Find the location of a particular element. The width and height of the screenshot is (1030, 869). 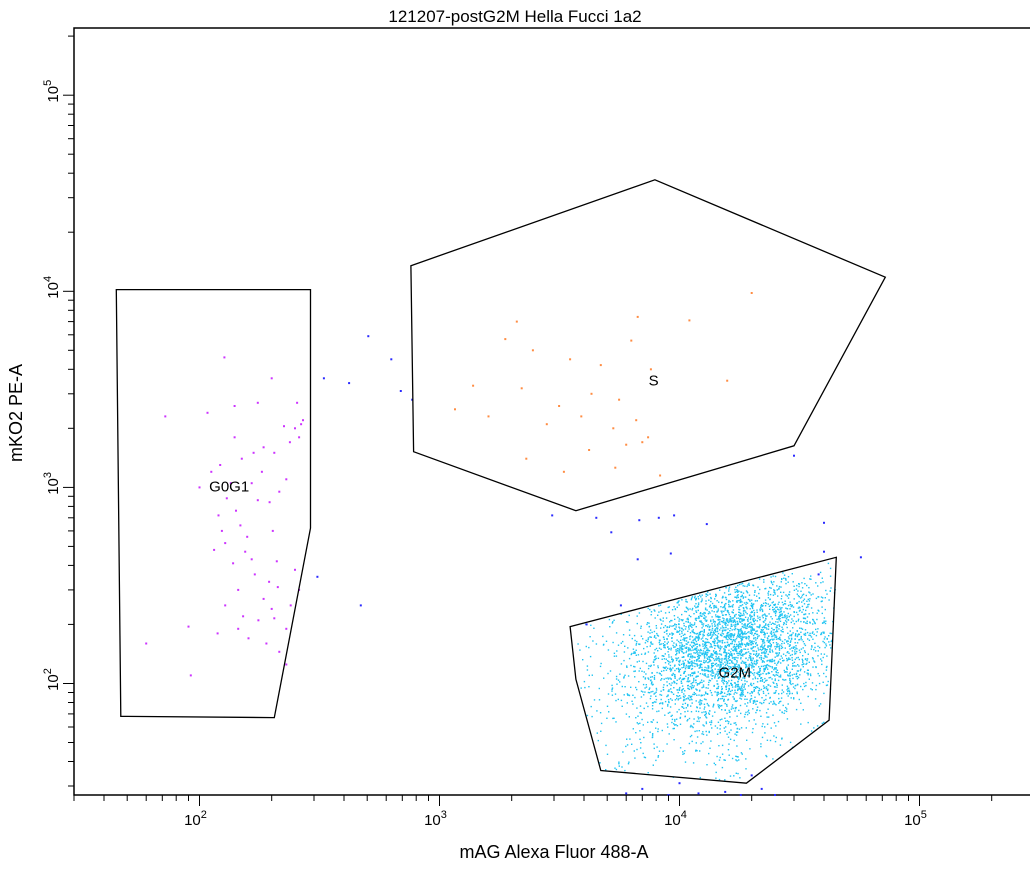

gate-g0g1 is located at coordinates (213, 503).